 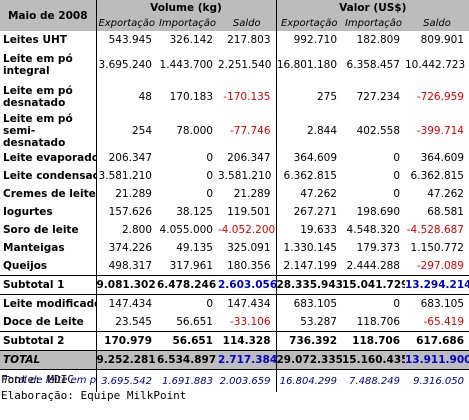 I want to click on cell: 217.803, so click(x=249, y=40).